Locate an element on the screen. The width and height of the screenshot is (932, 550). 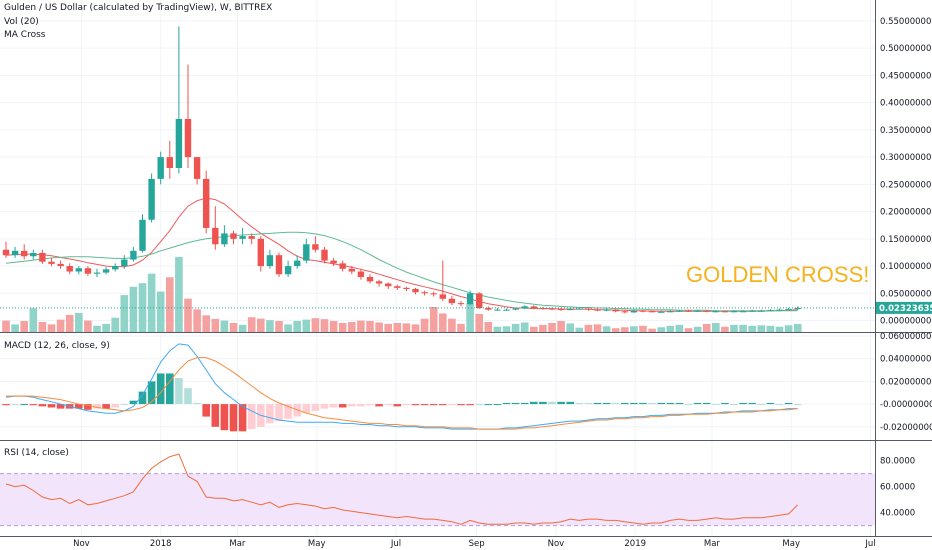
golden-cross-annotation: GOLDEN CROSS! is located at coordinates (777, 274).